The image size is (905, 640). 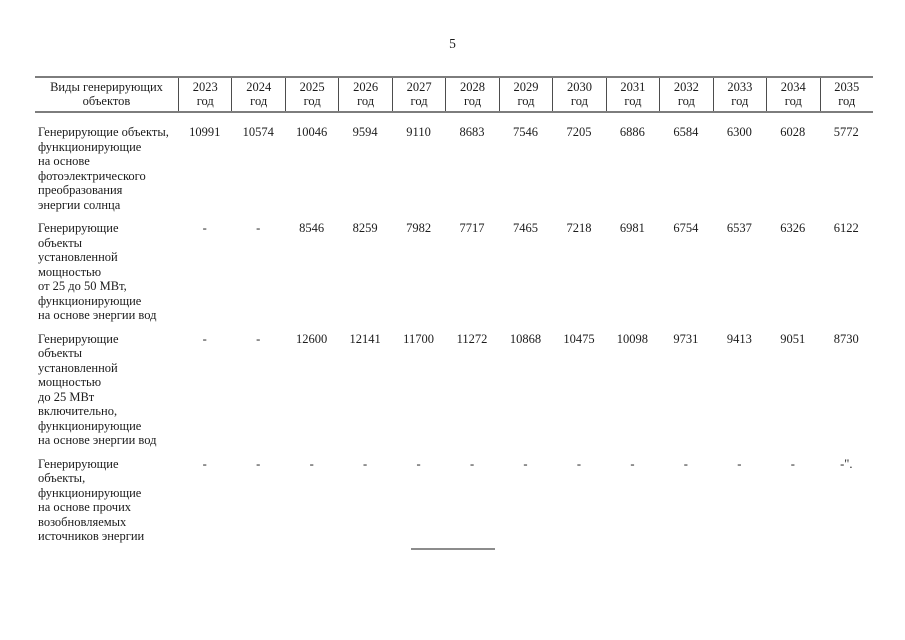 What do you see at coordinates (526, 87) in the screenshot?
I see `year-label: 2029` at bounding box center [526, 87].